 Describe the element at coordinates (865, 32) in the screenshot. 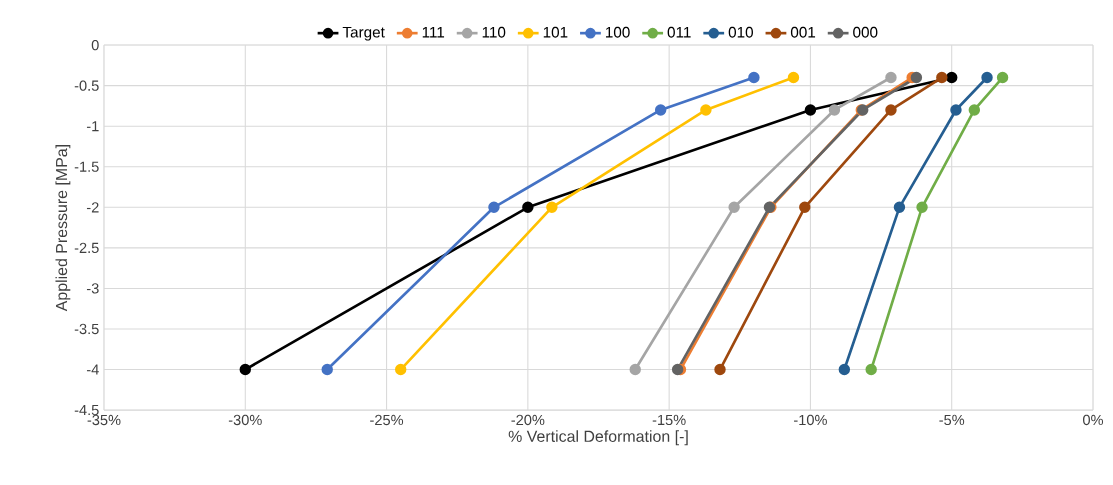

I see `legend-label: 000` at that location.